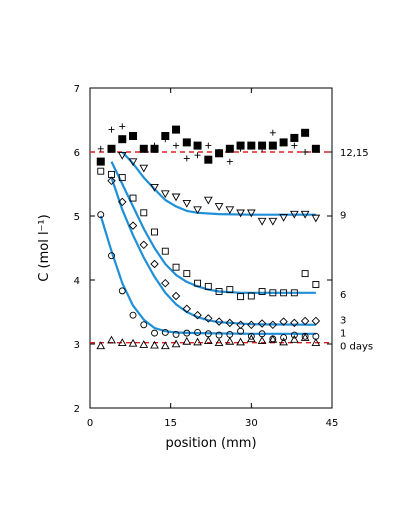 Image resolution: width=400 pixels, height=513 pixels. Describe the element at coordinates (77, 281) in the screenshot. I see `y-tick-label-2: 4` at that location.